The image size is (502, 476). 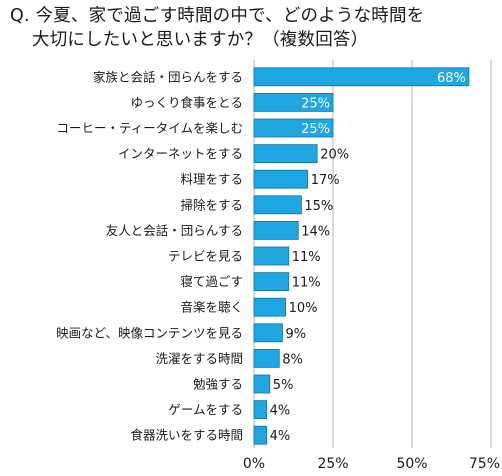 I want to click on category-label-1: 家族と会話・団らんをする, so click(x=168, y=76).